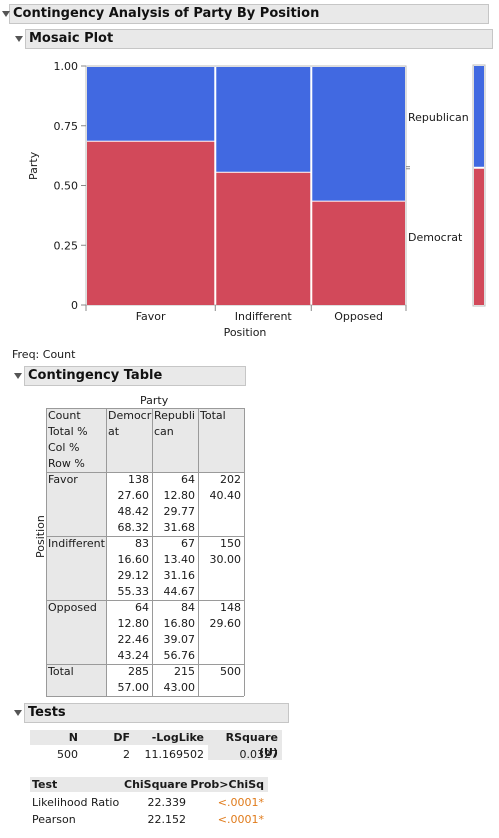 The width and height of the screenshot is (499, 838). Describe the element at coordinates (133, 511) in the screenshot. I see `cell-democrat-favor-line: 48.42` at that location.